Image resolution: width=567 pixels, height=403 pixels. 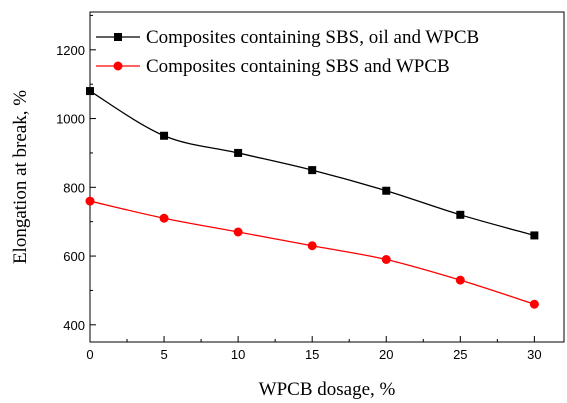 I want to click on y-axis-label: Elongation at break, %, so click(x=20, y=177).